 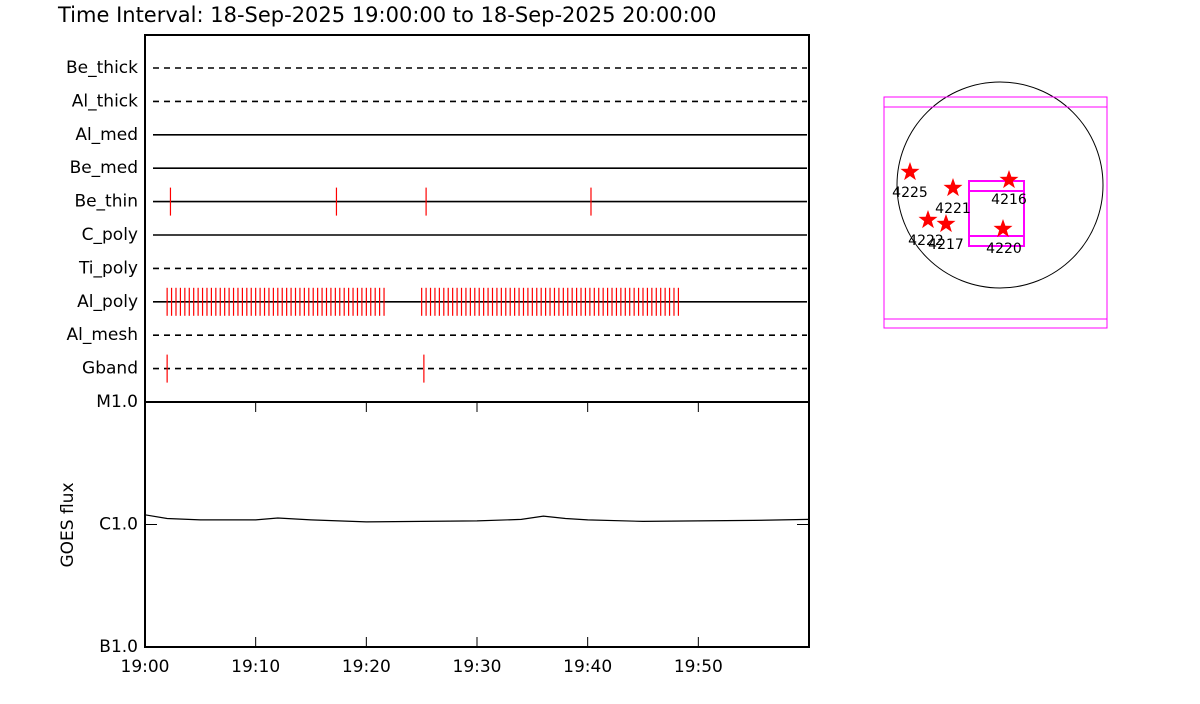 I want to click on region-label: 4221, so click(x=953, y=209).